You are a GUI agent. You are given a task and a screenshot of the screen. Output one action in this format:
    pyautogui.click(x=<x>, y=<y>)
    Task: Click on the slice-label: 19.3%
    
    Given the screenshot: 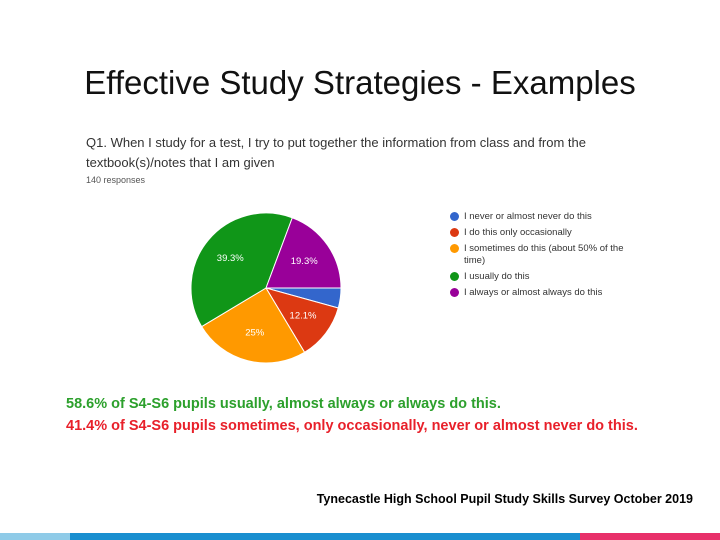 What is the action you would take?
    pyautogui.click(x=304, y=261)
    